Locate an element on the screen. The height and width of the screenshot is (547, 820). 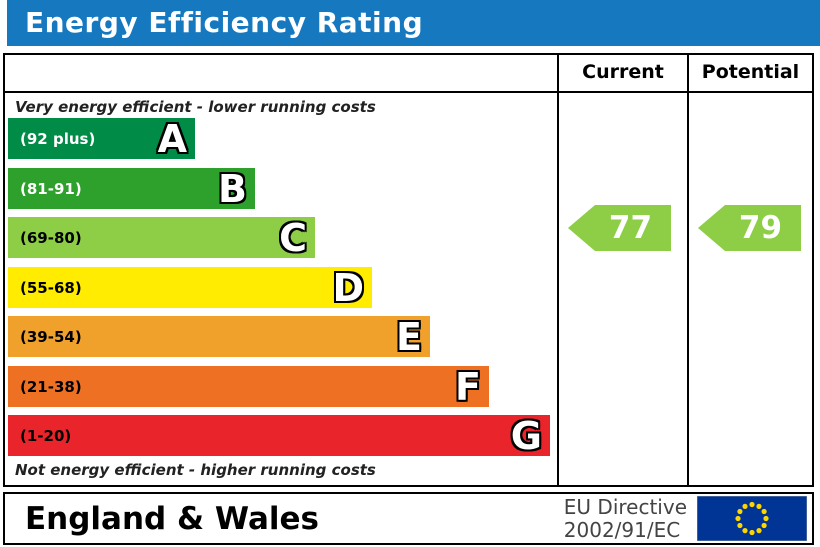
column-header-current: Current is located at coordinates (622, 74).